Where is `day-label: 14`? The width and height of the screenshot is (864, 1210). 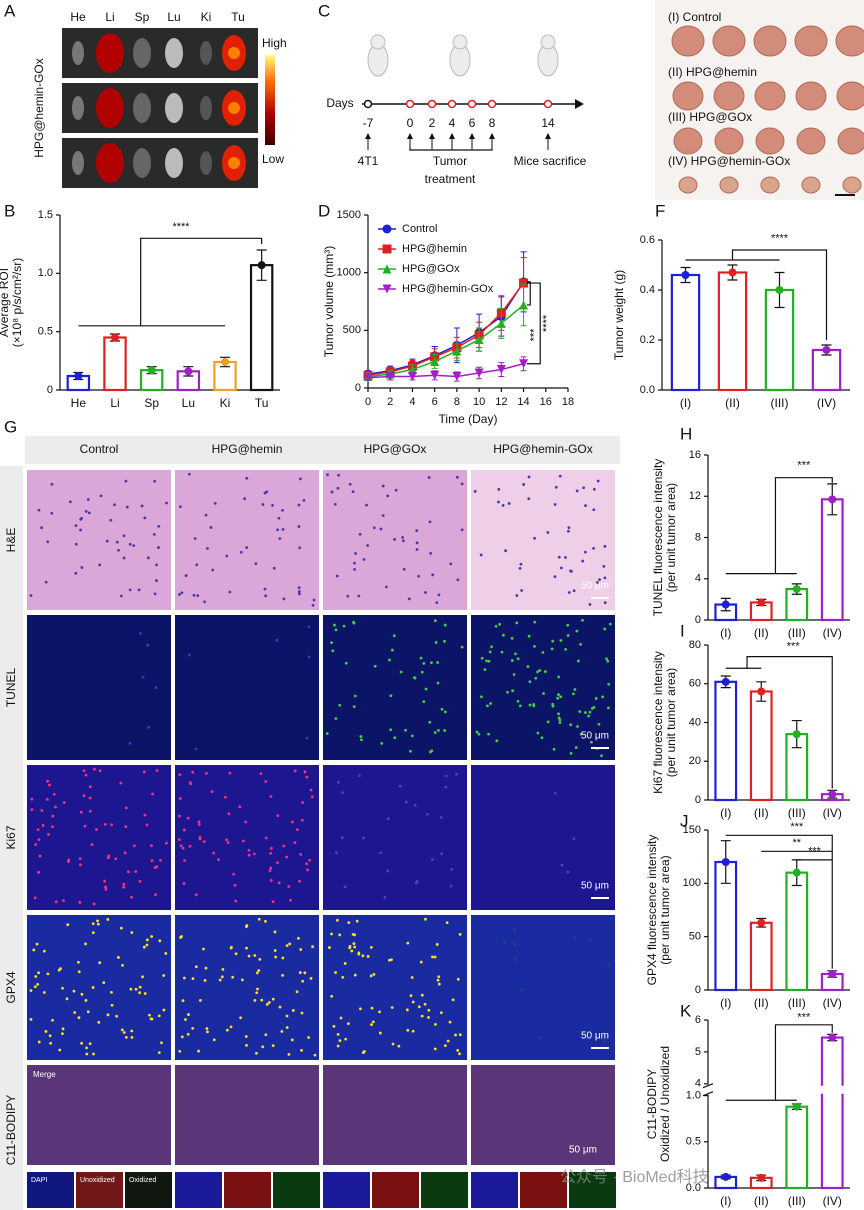 day-label: 14 is located at coordinates (548, 123).